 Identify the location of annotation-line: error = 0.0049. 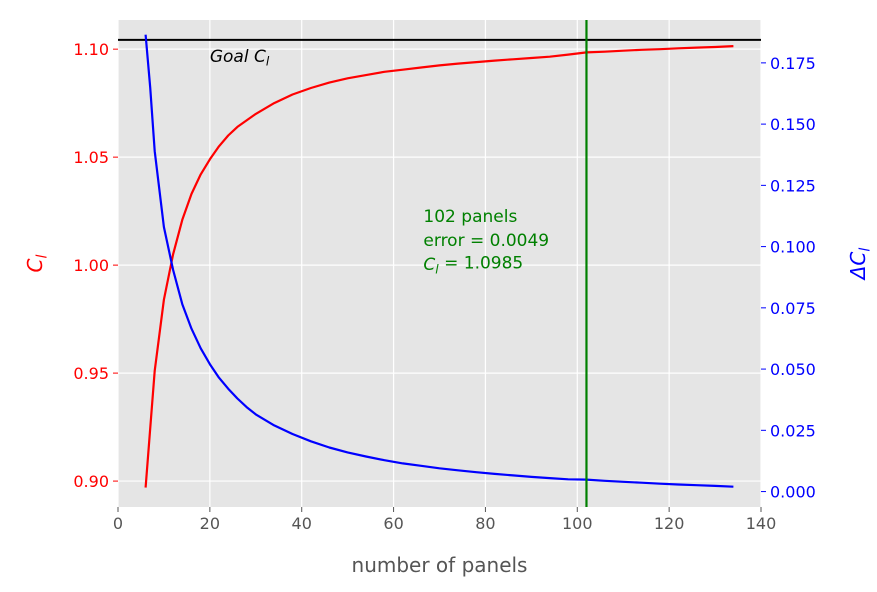
(486, 241).